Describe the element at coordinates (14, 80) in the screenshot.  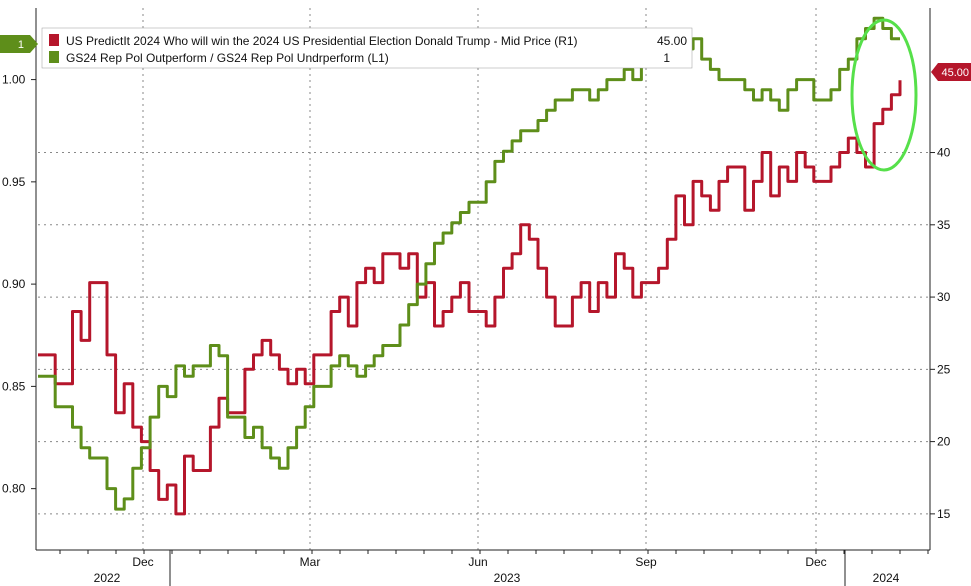
I see `left-tick-label: 1.00` at that location.